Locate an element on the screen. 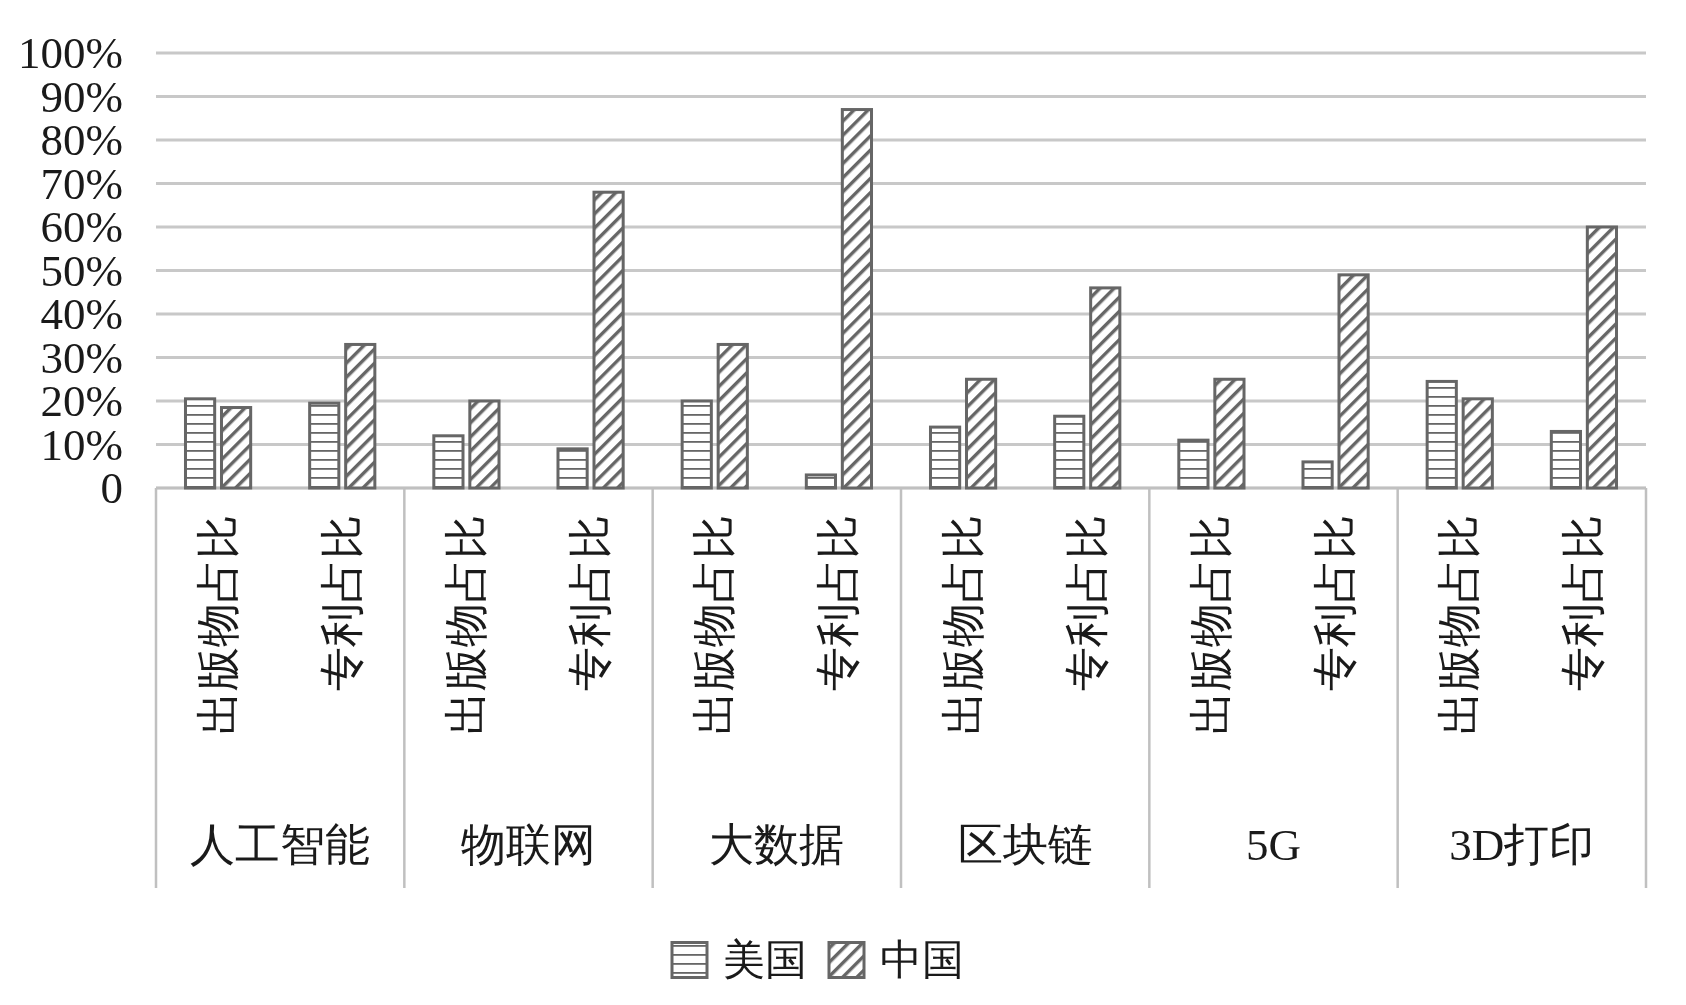 The height and width of the screenshot is (1005, 1686). text: 物联网 is located at coordinates (528, 845).